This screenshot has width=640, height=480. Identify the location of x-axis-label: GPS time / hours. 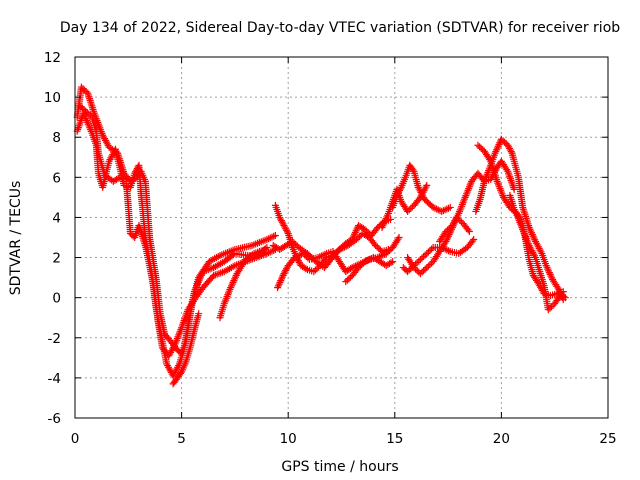
(339, 467).